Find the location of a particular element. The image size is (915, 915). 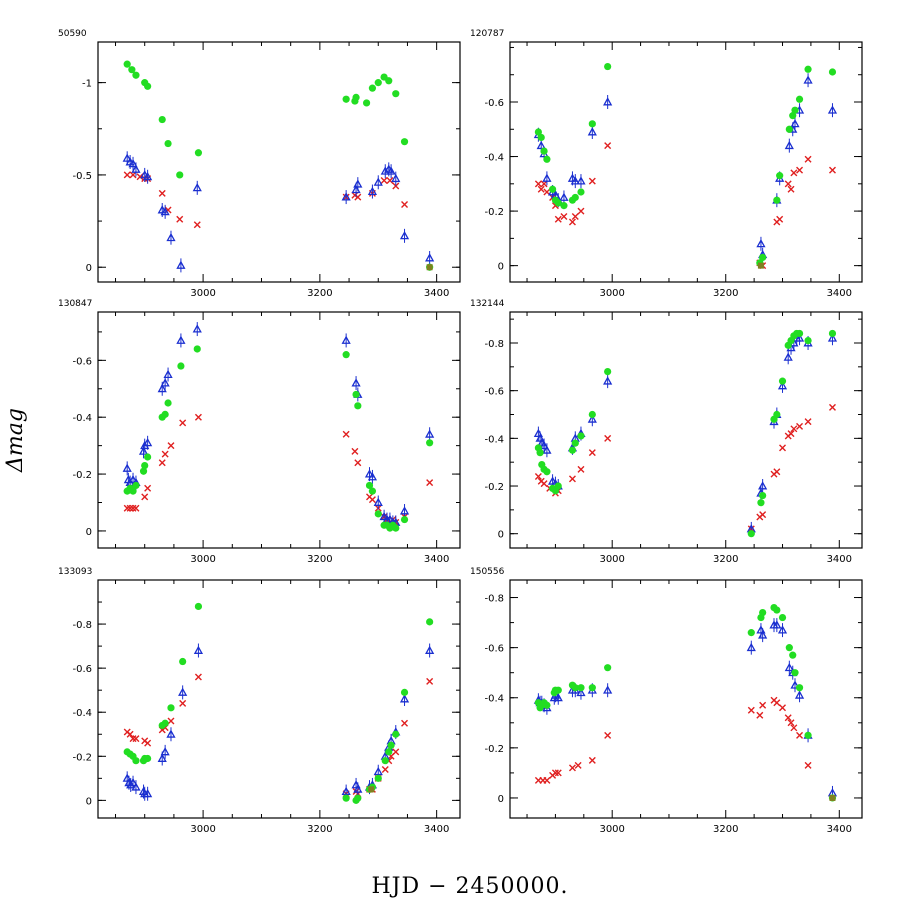

y-axis-label: Δmag is located at coordinates (15, 440).